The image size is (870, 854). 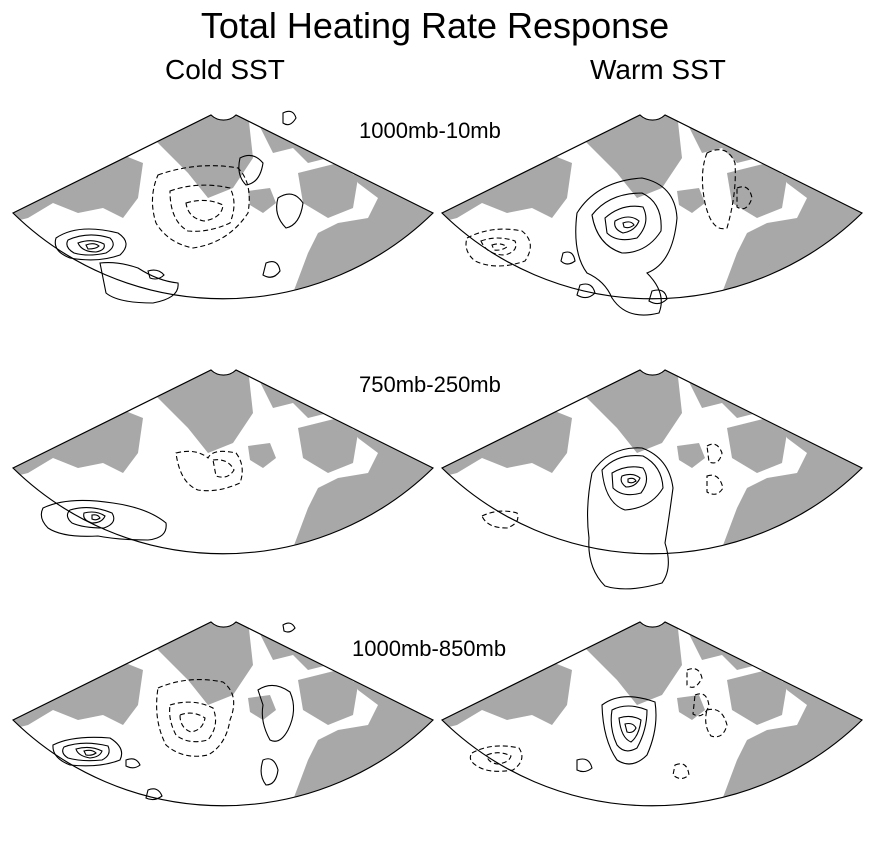 What do you see at coordinates (430, 130) in the screenshot?
I see `row-label-1000-10mb: 1000mb-10mb` at bounding box center [430, 130].